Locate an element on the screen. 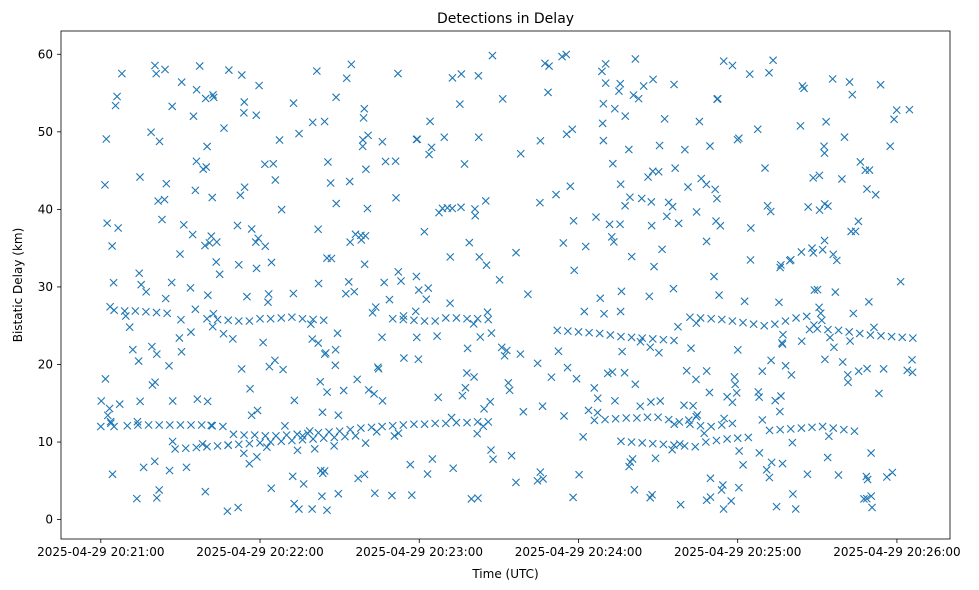 Image resolution: width=979 pixels, height=590 pixels. chart-title: Detections in Delay is located at coordinates (505, 19).